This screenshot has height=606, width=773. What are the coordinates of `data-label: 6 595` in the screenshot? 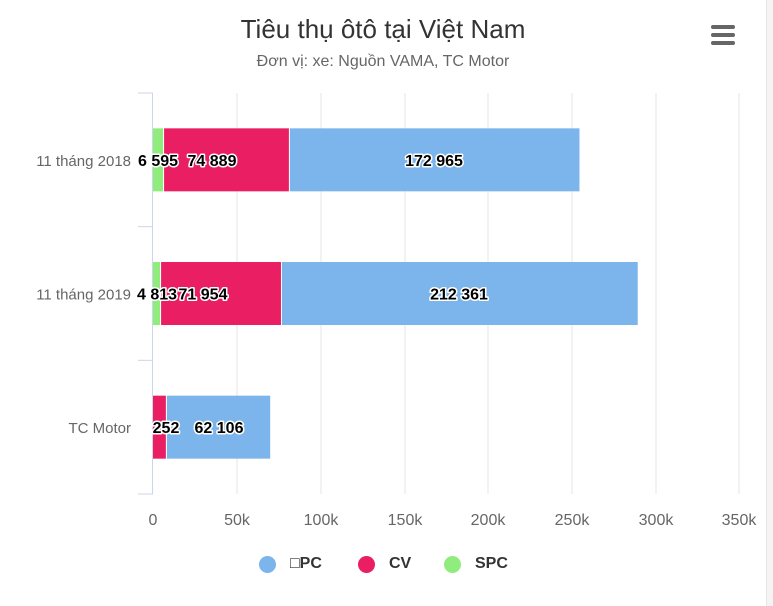 It's located at (158, 161).